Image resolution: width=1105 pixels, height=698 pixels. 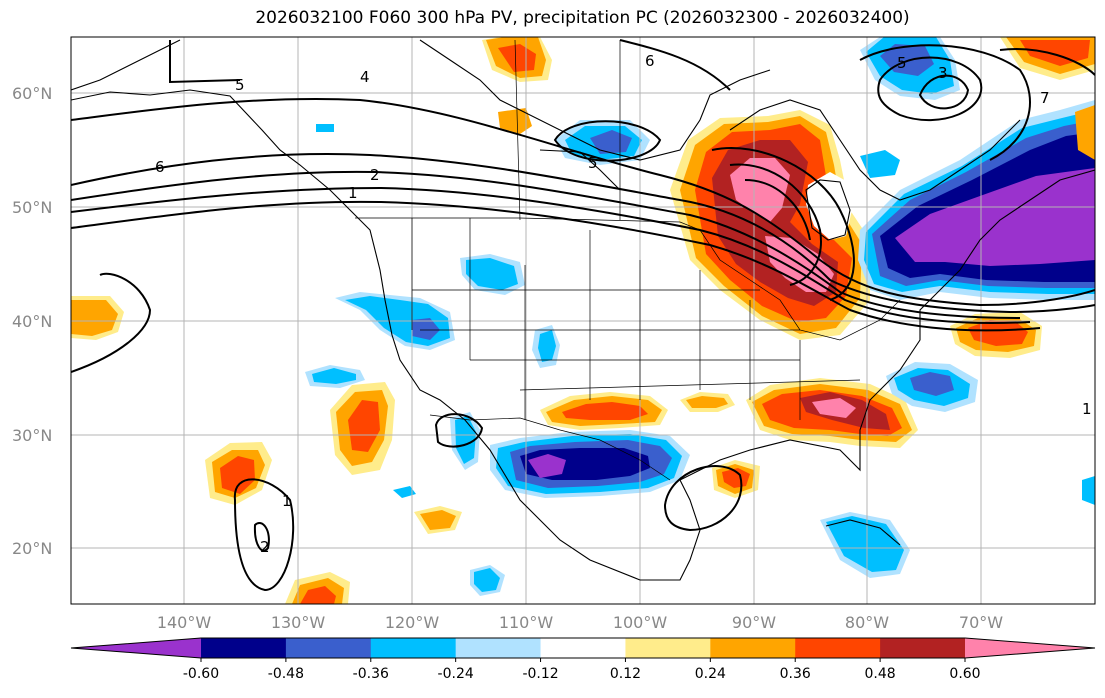 I want to click on colorbar-tick-label: 0.12, so click(x=625, y=674).